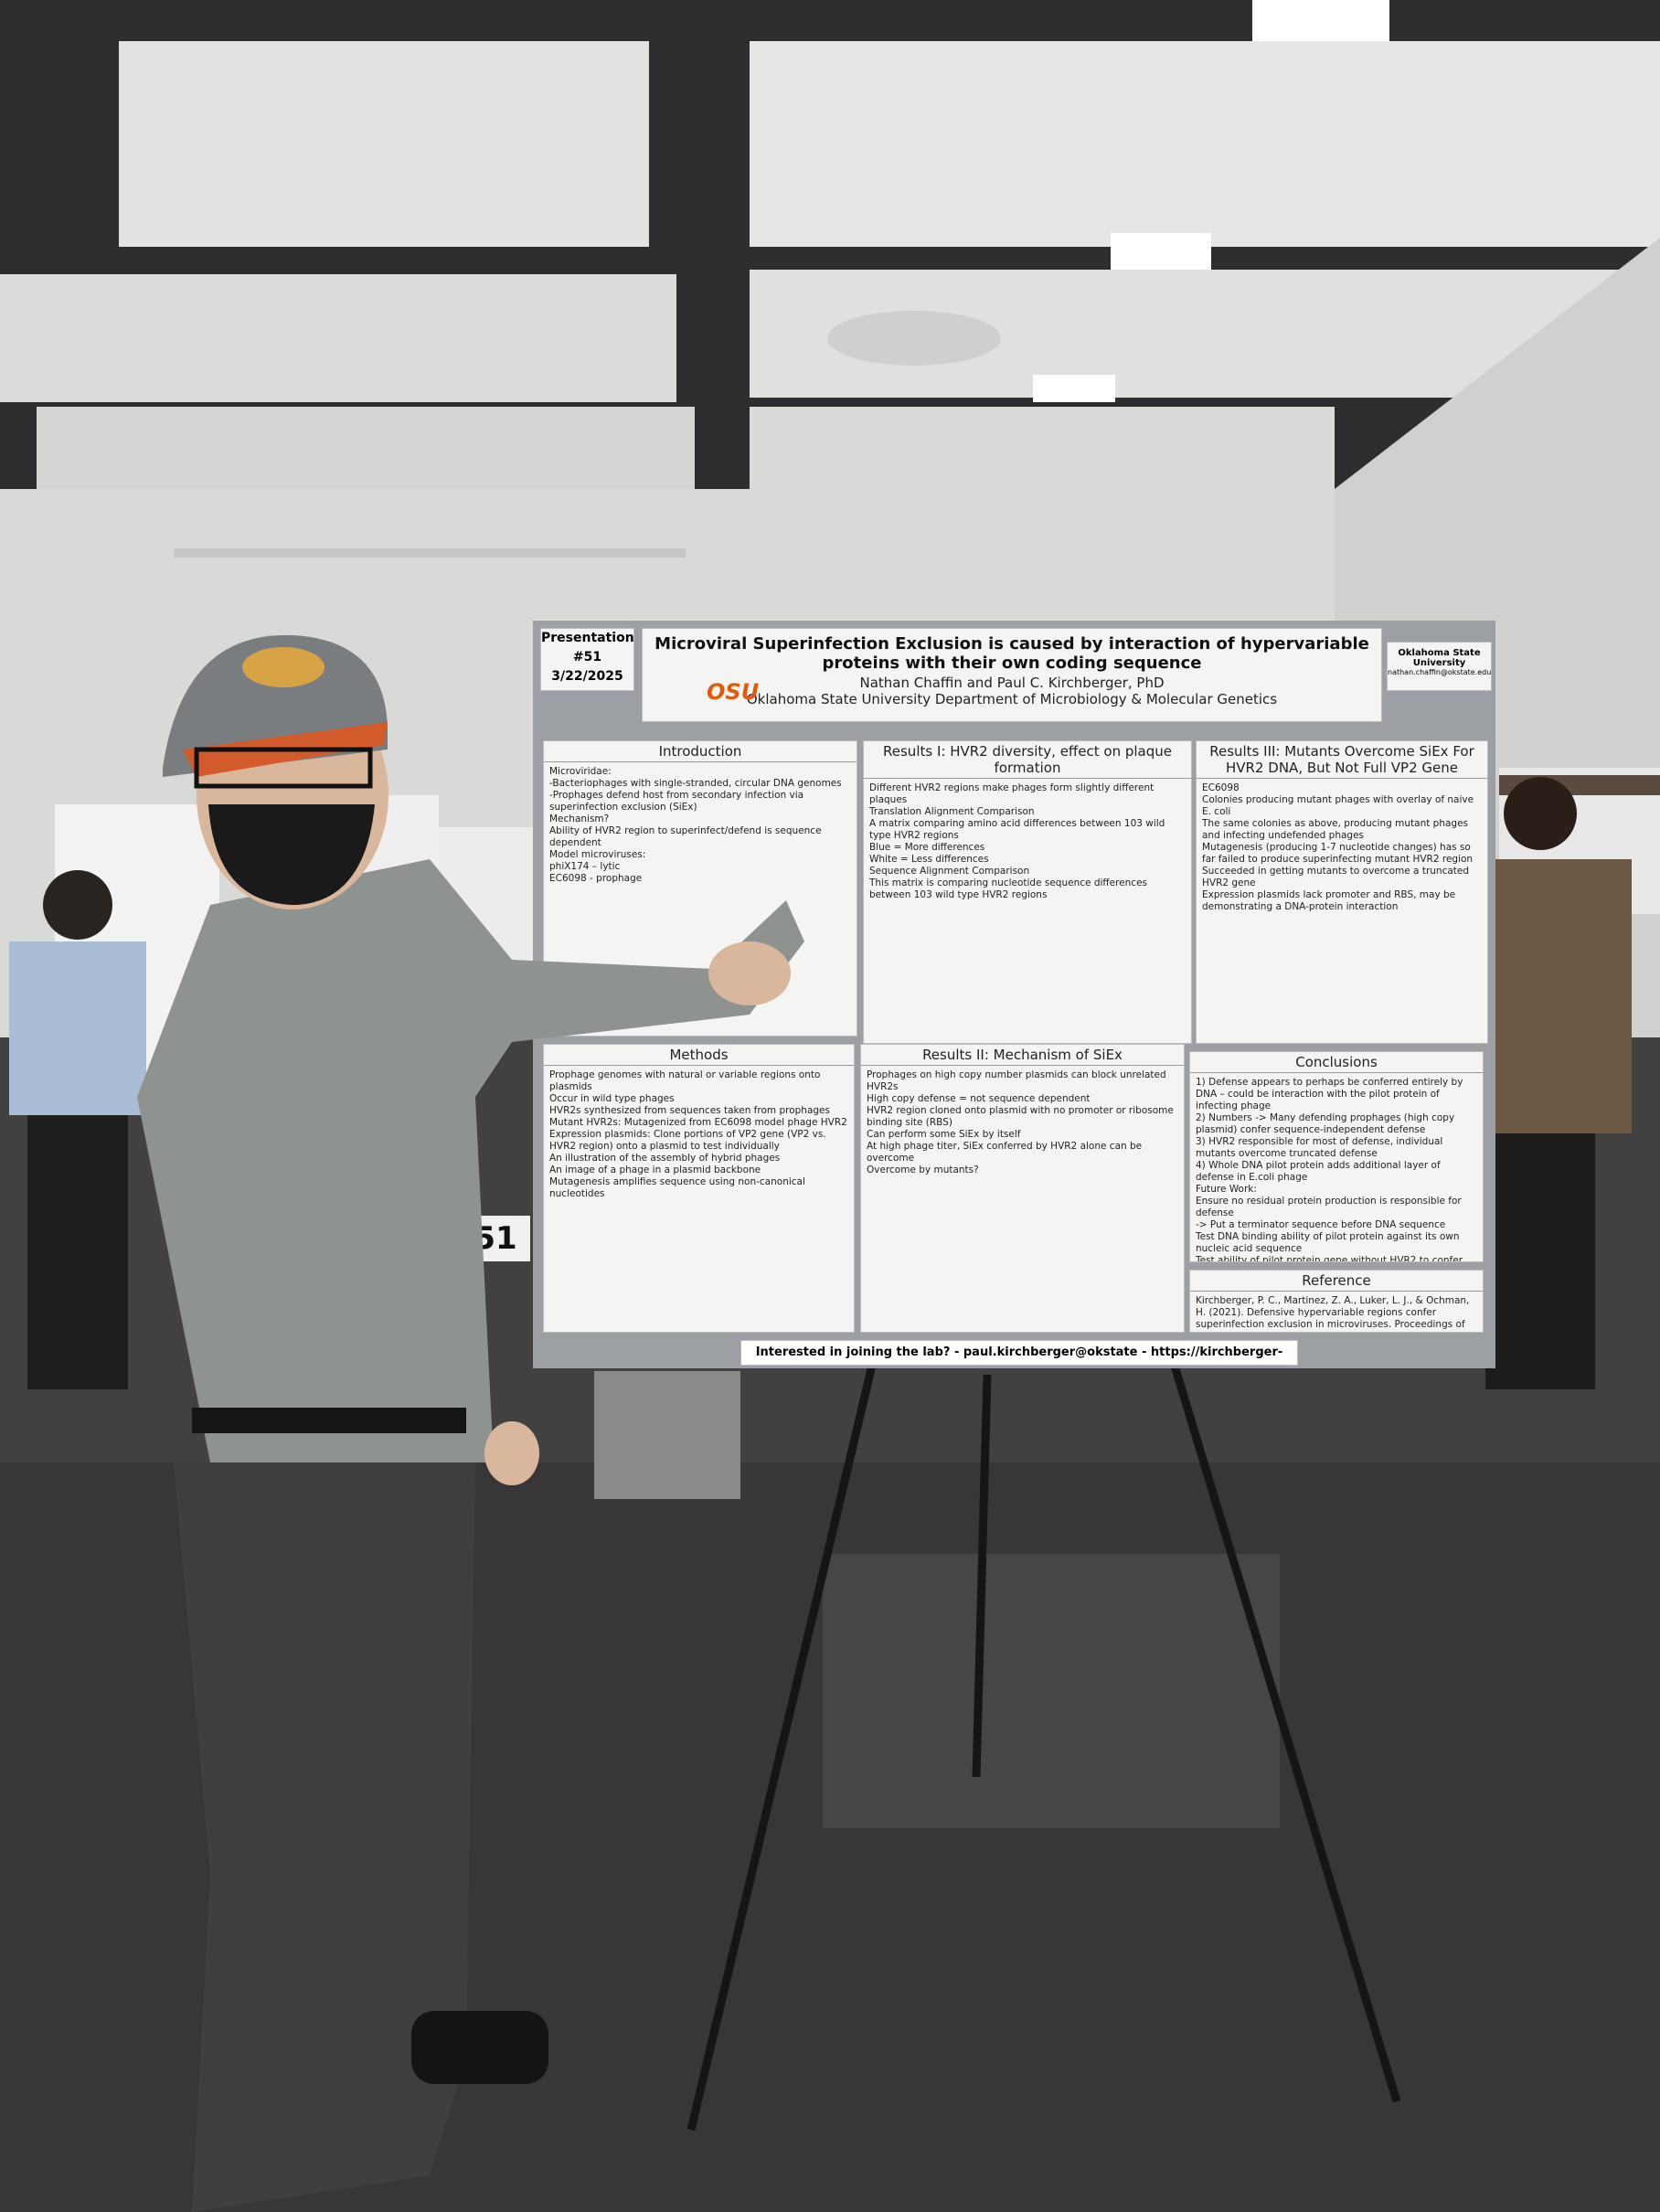  What do you see at coordinates (1226, 1189) in the screenshot?
I see `section-text: Future Work:` at bounding box center [1226, 1189].